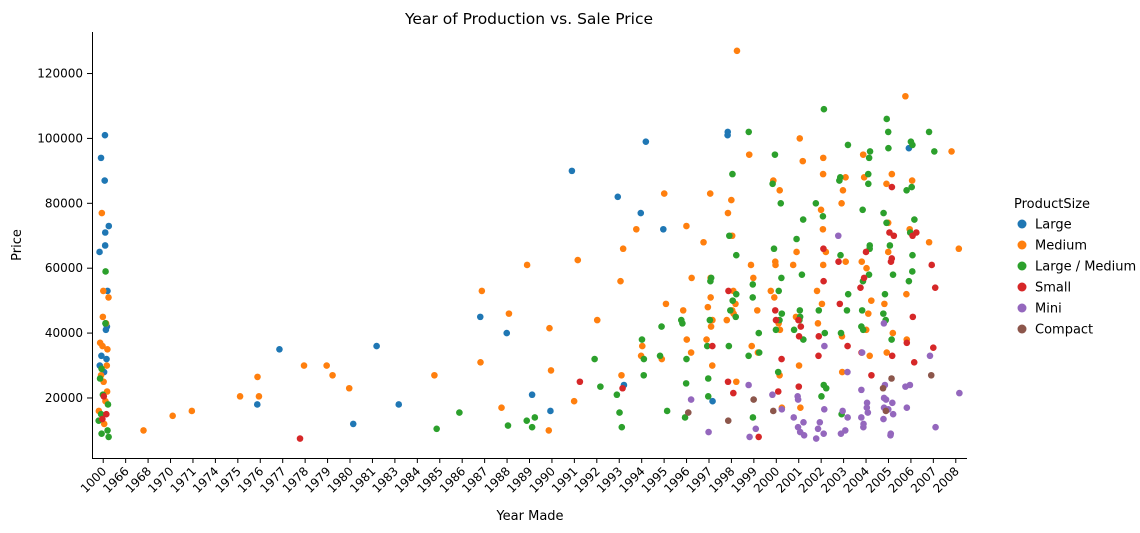  Describe the element at coordinates (64, 236) in the screenshot. I see `y-axis-ticks: 20000 40000 60000 80000 100000 120000` at that location.